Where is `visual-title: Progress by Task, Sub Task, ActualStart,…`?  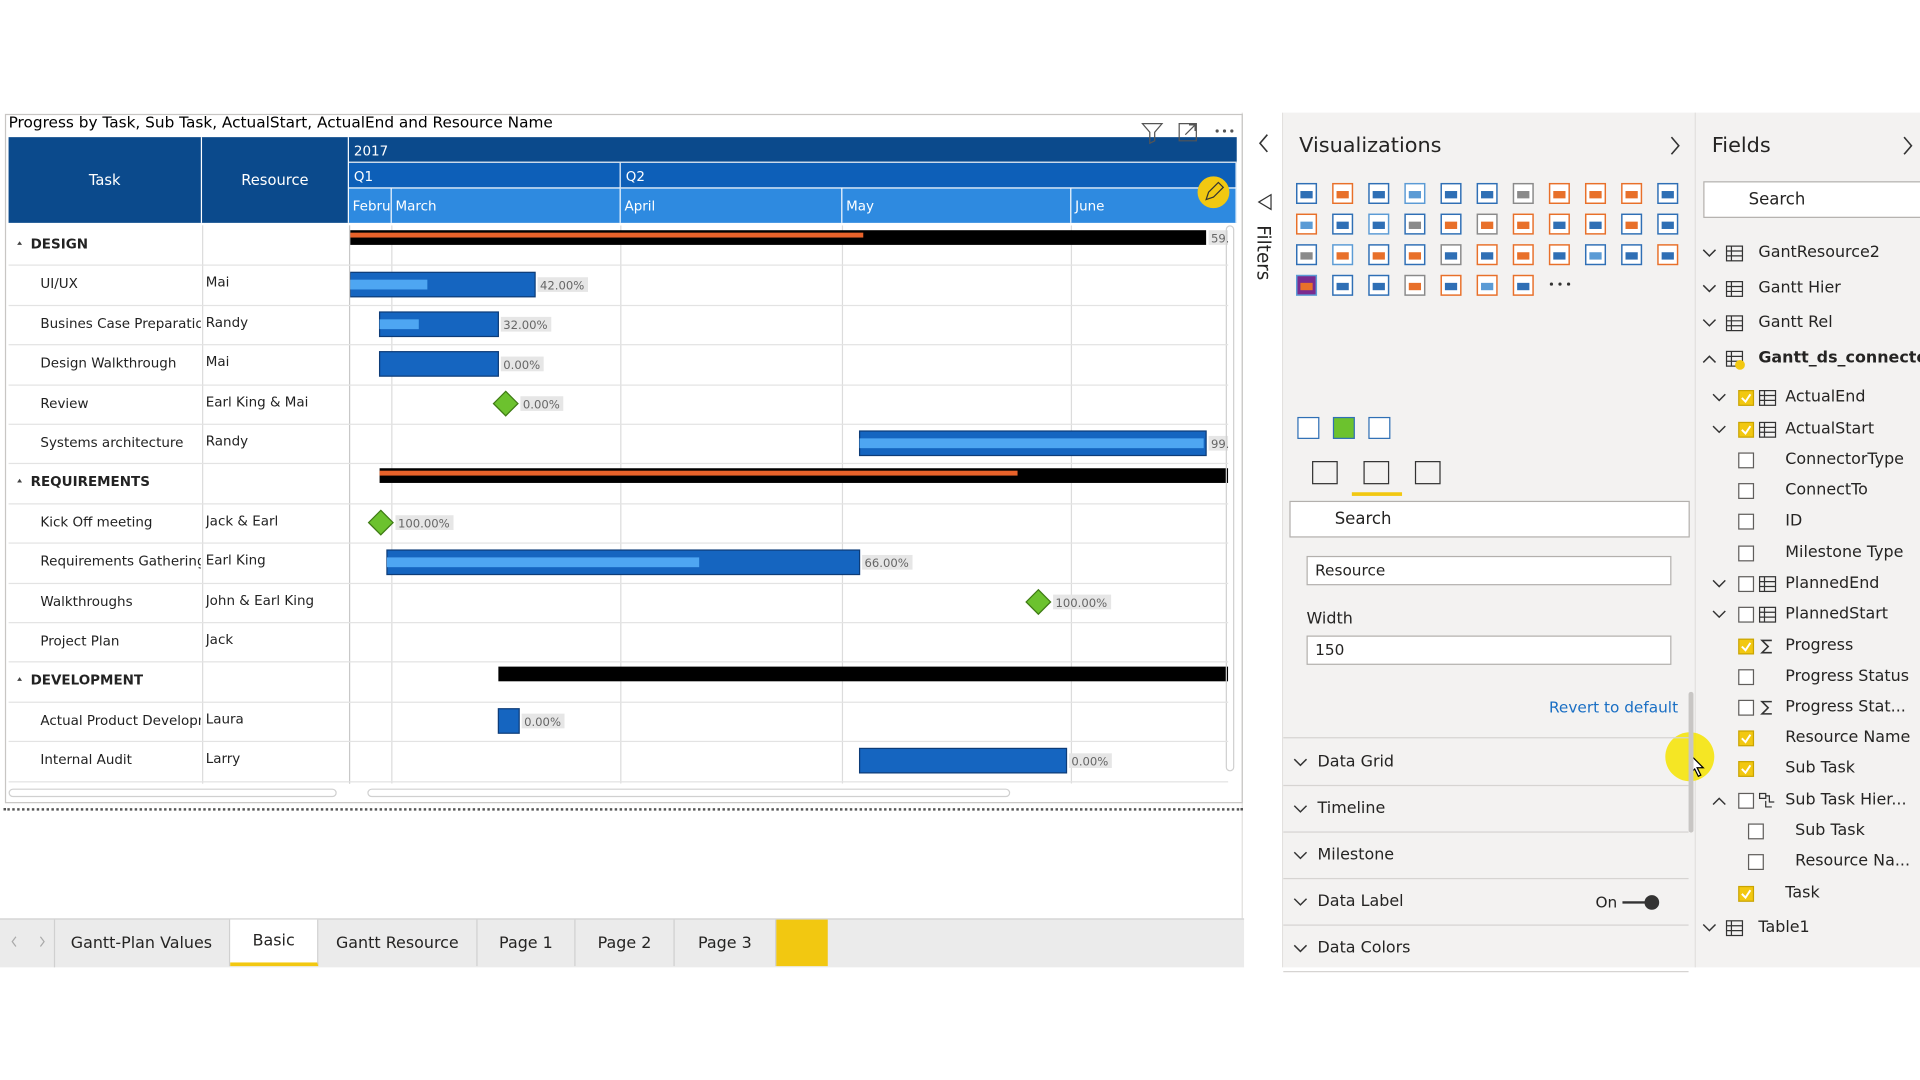
visual-title: Progress by Task, Sub Task, ActualStart,… is located at coordinates (280, 122).